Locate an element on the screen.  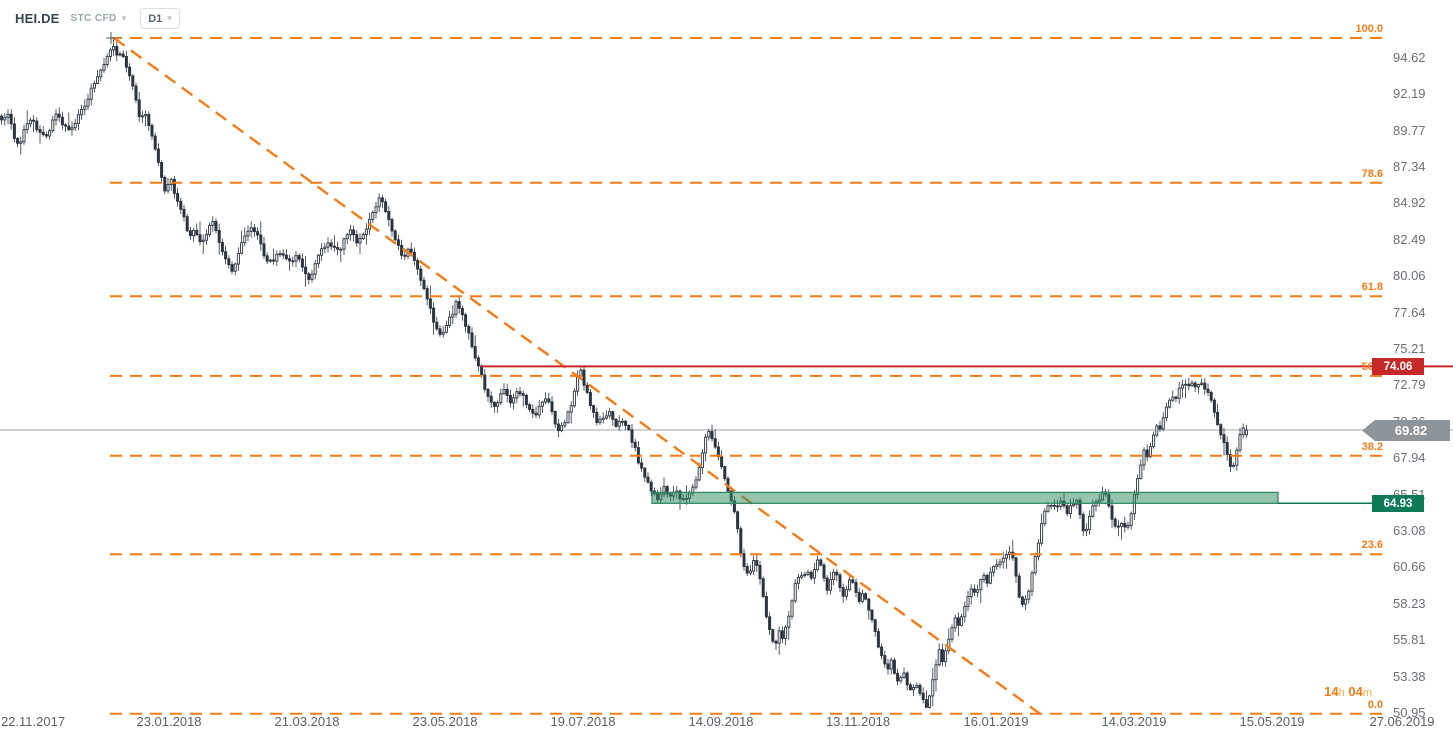
date-tick-label: 23.05.2018 is located at coordinates (445, 721).